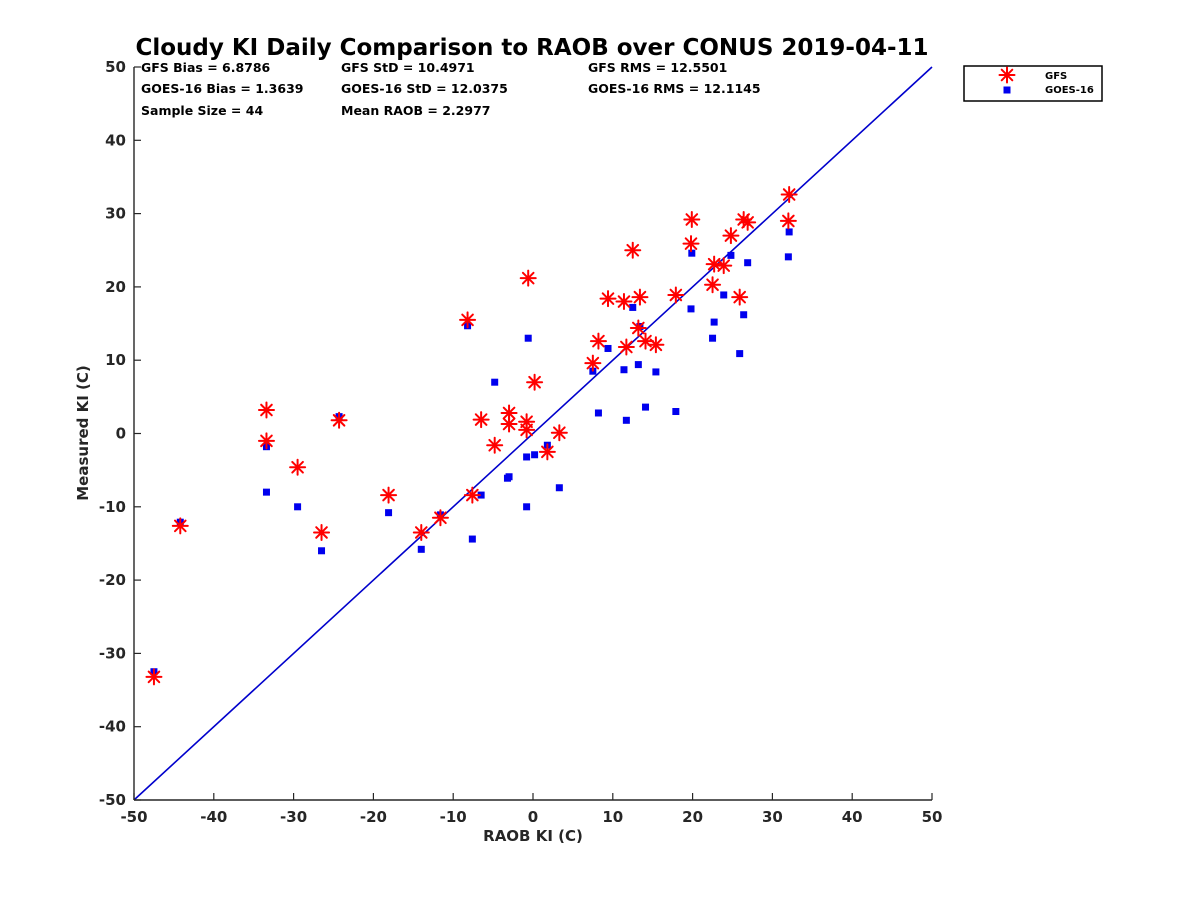  Describe the element at coordinates (115, 140) in the screenshot. I see `y-tick-label: 40` at that location.